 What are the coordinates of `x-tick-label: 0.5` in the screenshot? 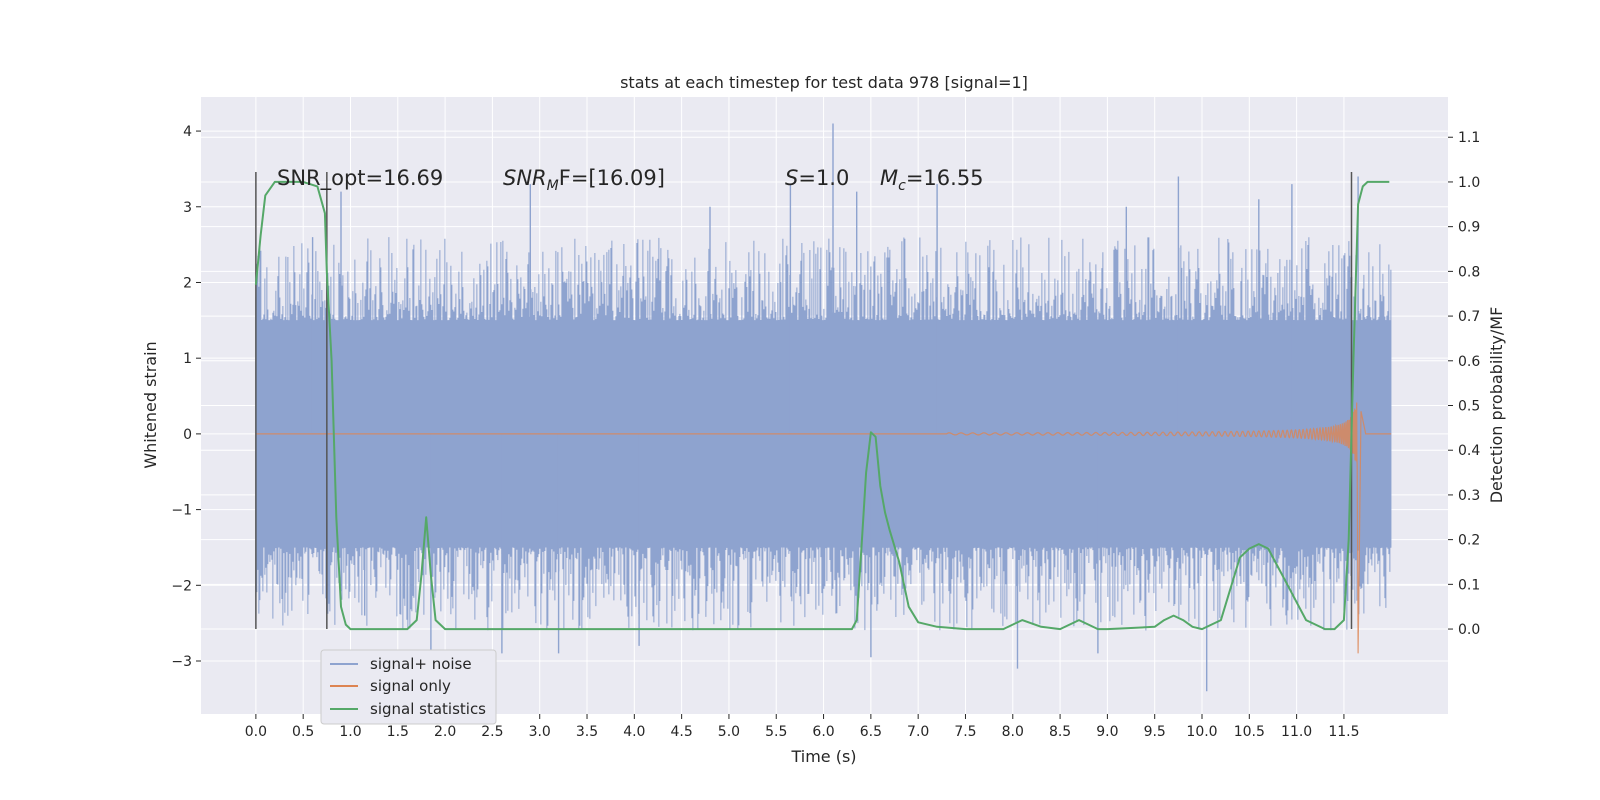 It's located at (303, 732).